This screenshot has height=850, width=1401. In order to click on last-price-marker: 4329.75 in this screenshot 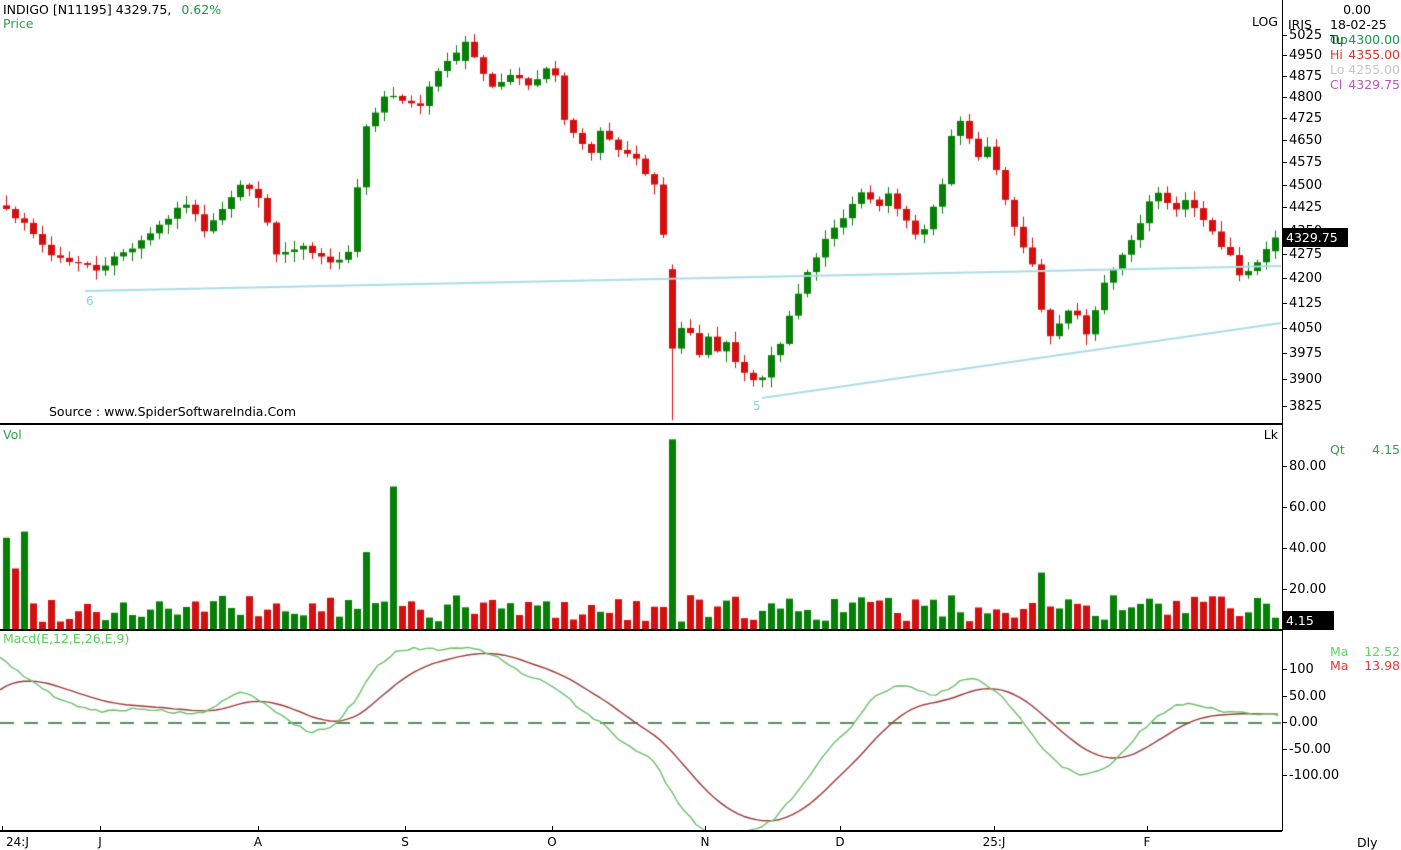, I will do `click(1315, 237)`.